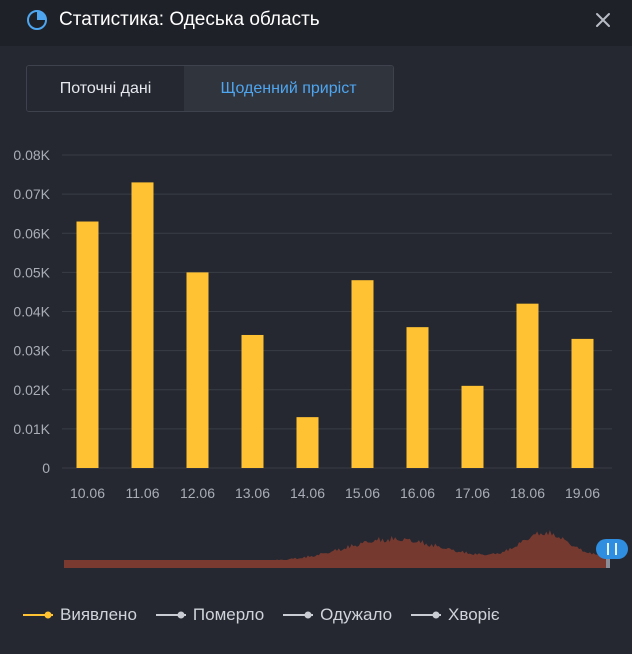 This screenshot has height=654, width=632. What do you see at coordinates (603, 20) in the screenshot?
I see `close-icon` at bounding box center [603, 20].